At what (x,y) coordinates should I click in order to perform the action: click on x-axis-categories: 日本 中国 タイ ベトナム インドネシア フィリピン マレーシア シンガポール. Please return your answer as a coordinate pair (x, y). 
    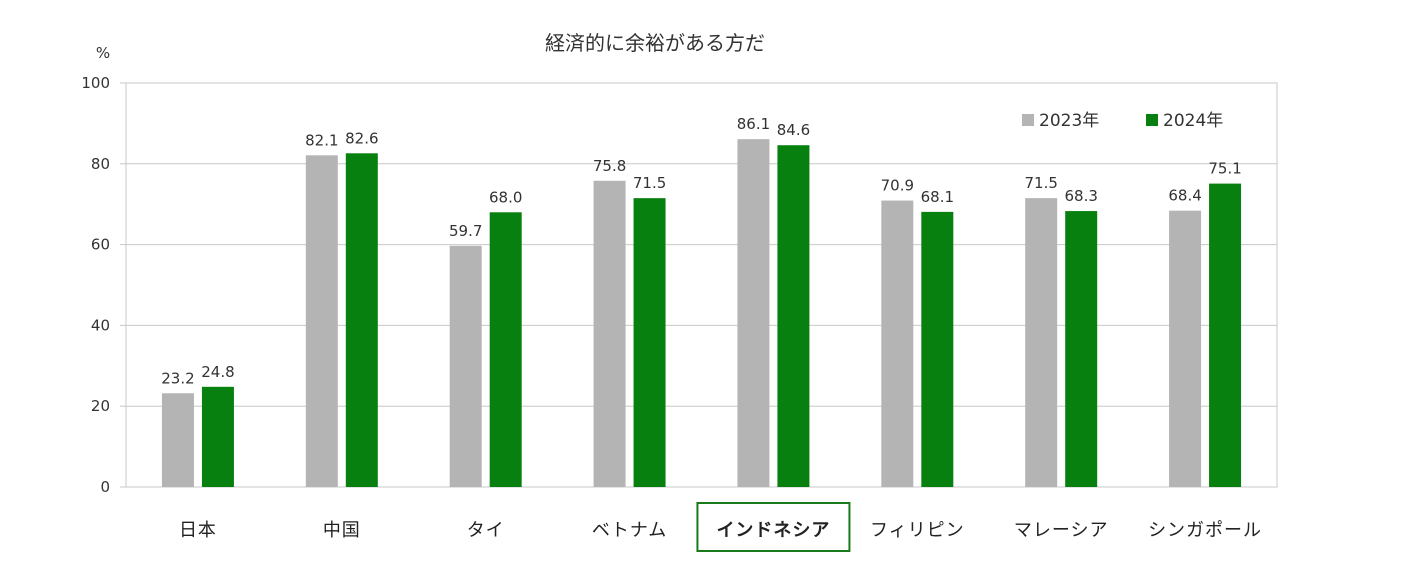
    Looking at the image, I should click on (720, 527).